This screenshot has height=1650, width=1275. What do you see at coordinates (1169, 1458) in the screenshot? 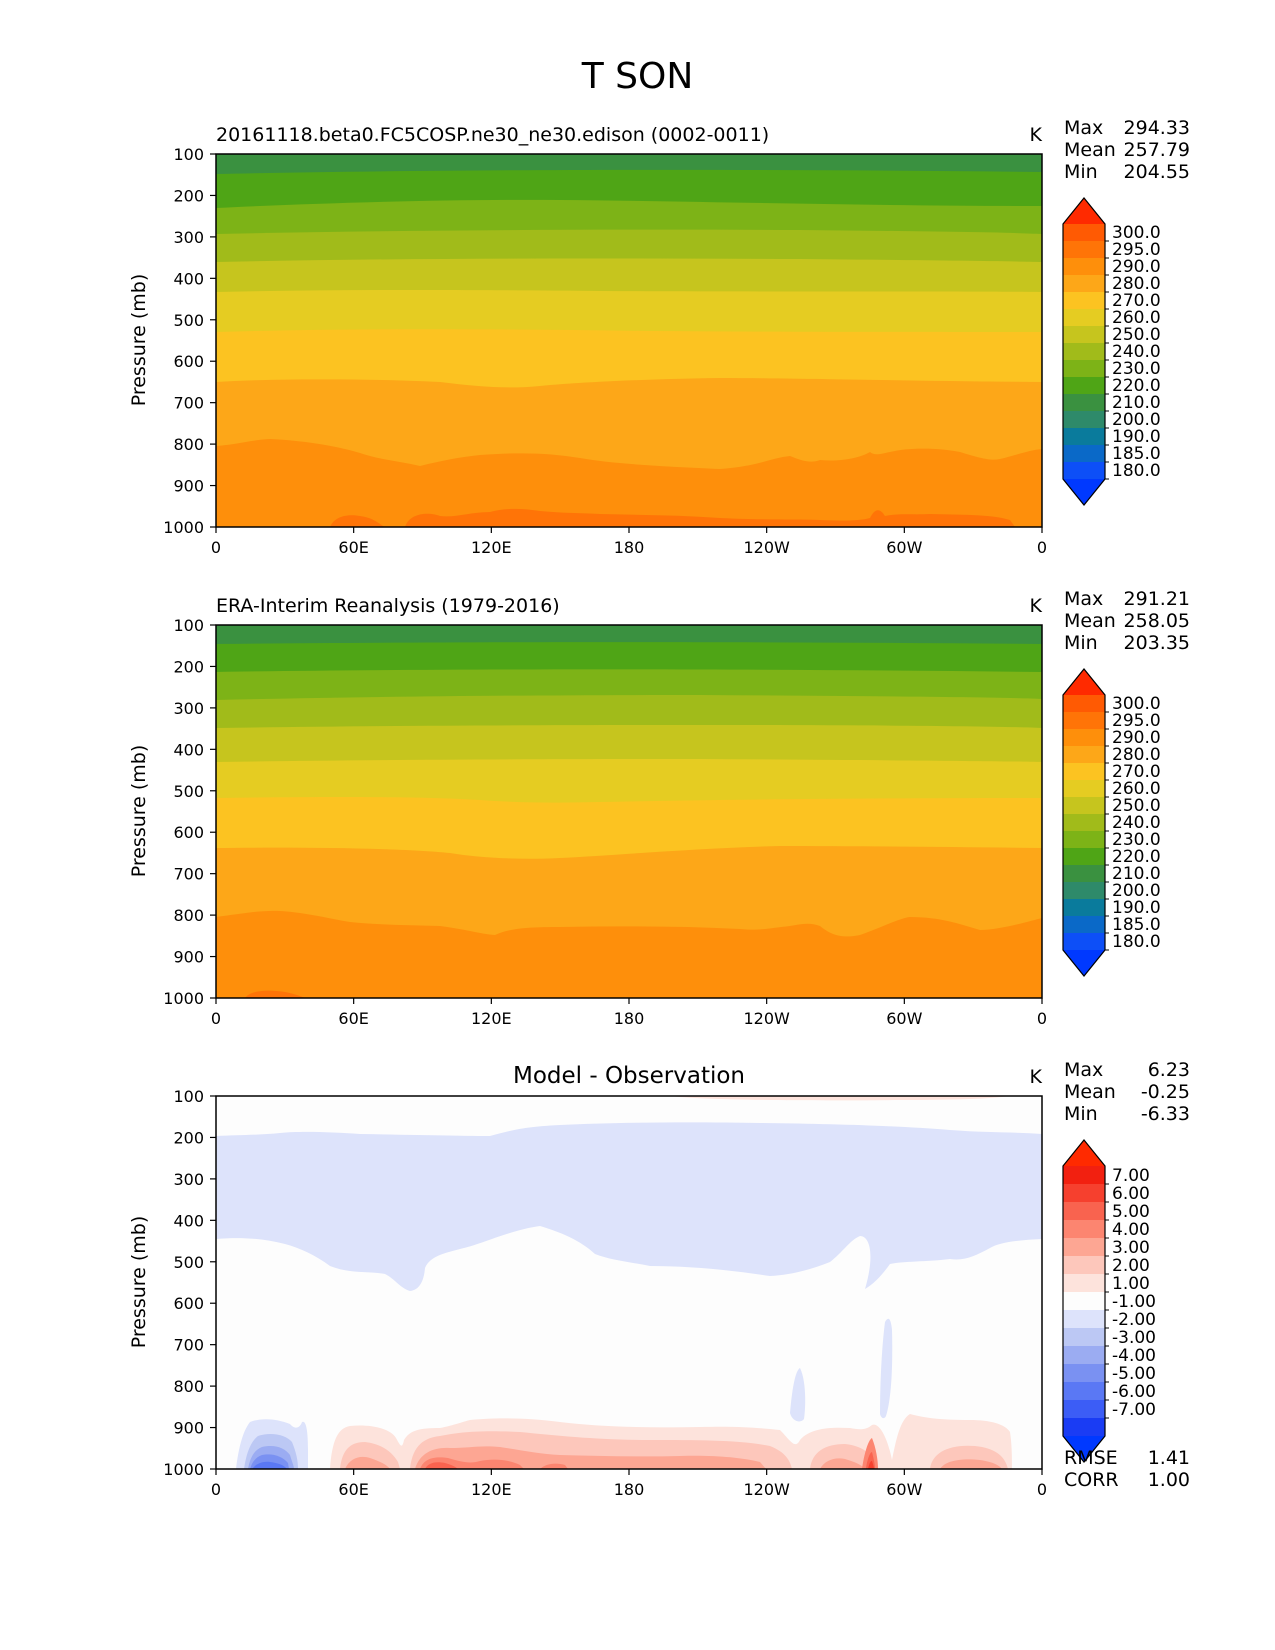
I see `diff-extra-stat-value: 1.41` at bounding box center [1169, 1458].